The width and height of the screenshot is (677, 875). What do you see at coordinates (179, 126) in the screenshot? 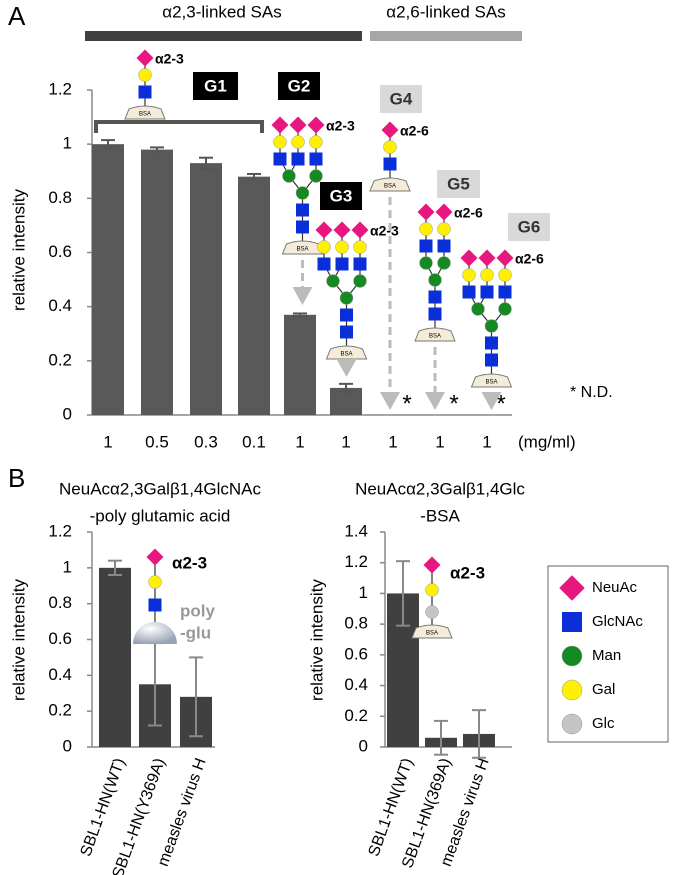
I see `g1-bracket` at bounding box center [179, 126].